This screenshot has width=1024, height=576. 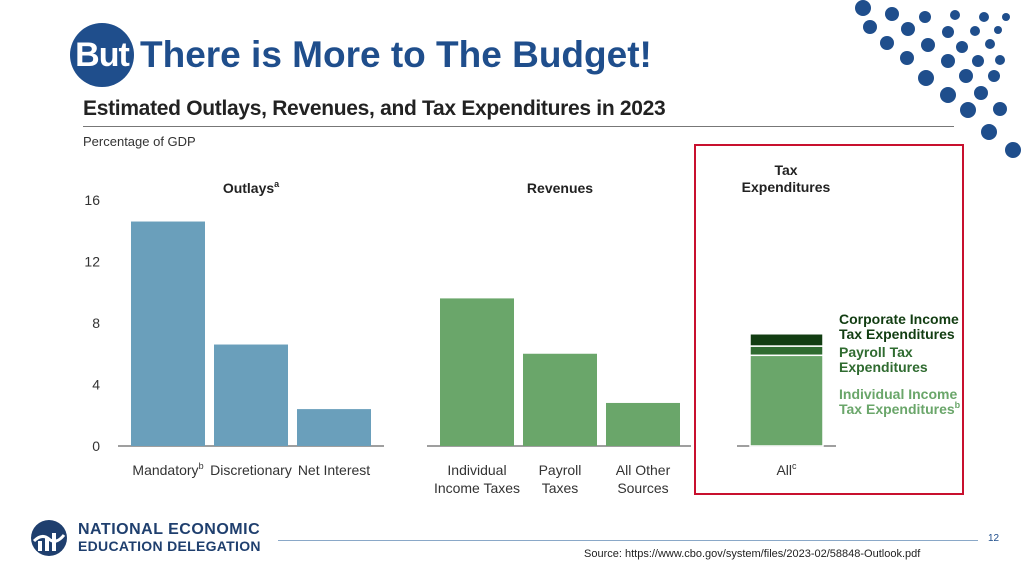 What do you see at coordinates (560, 479) in the screenshot?
I see `x-tick-label: Payroll Taxes` at bounding box center [560, 479].